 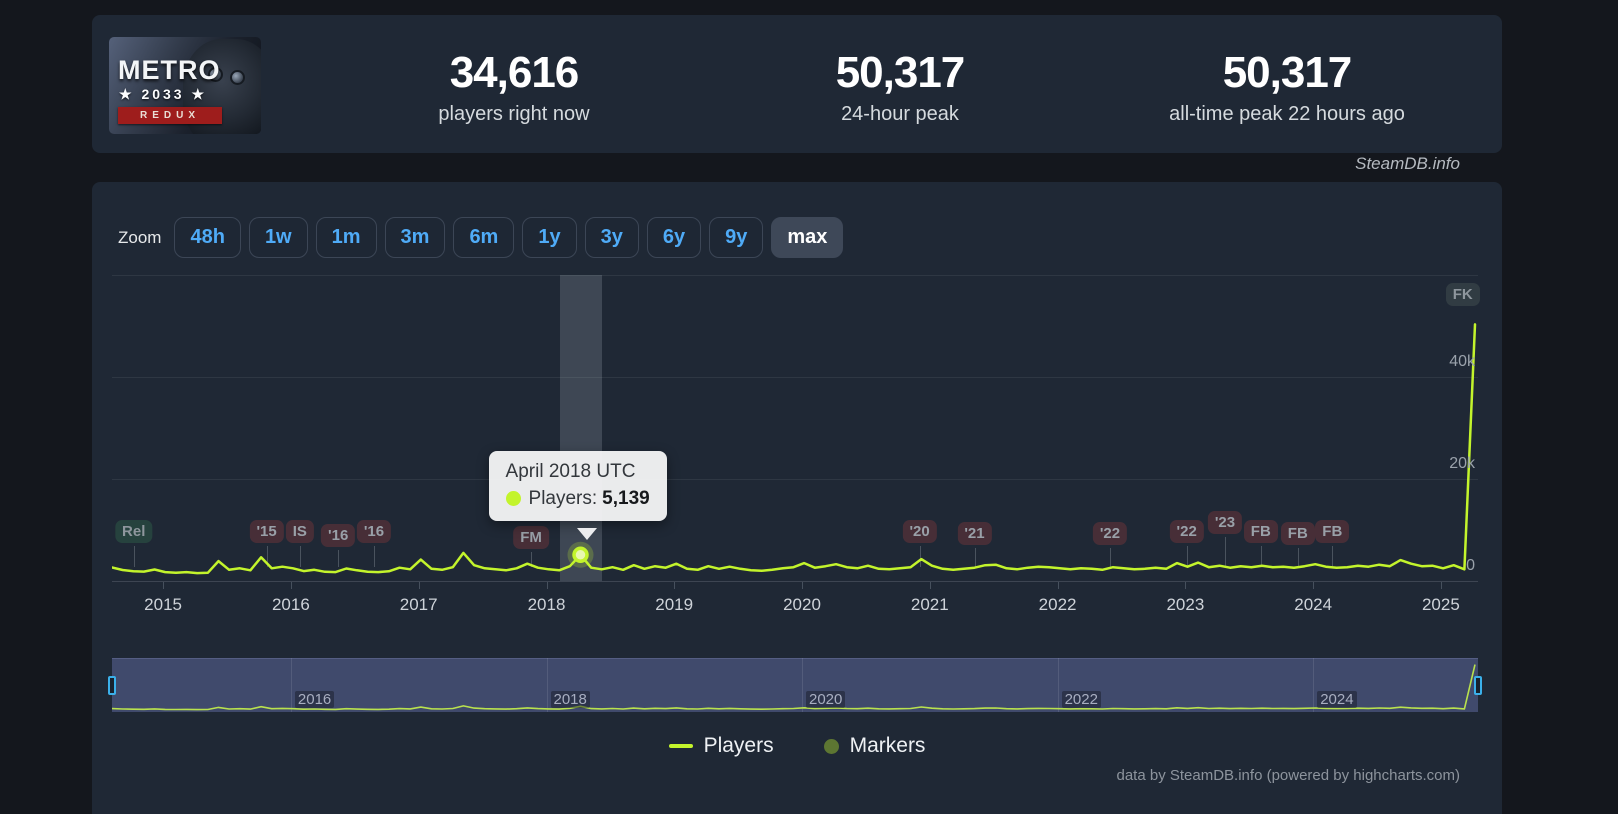 What do you see at coordinates (134, 531) in the screenshot?
I see `flag-marker-Rel: Rel` at bounding box center [134, 531].